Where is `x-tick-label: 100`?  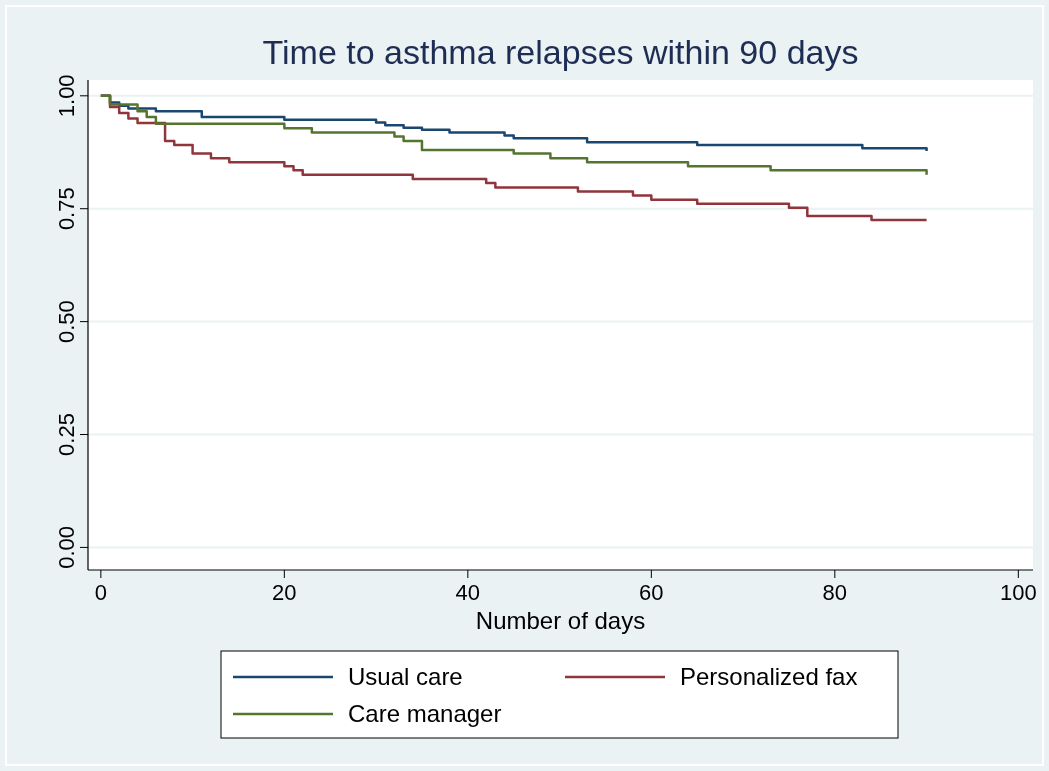
x-tick-label: 100 is located at coordinates (1018, 592).